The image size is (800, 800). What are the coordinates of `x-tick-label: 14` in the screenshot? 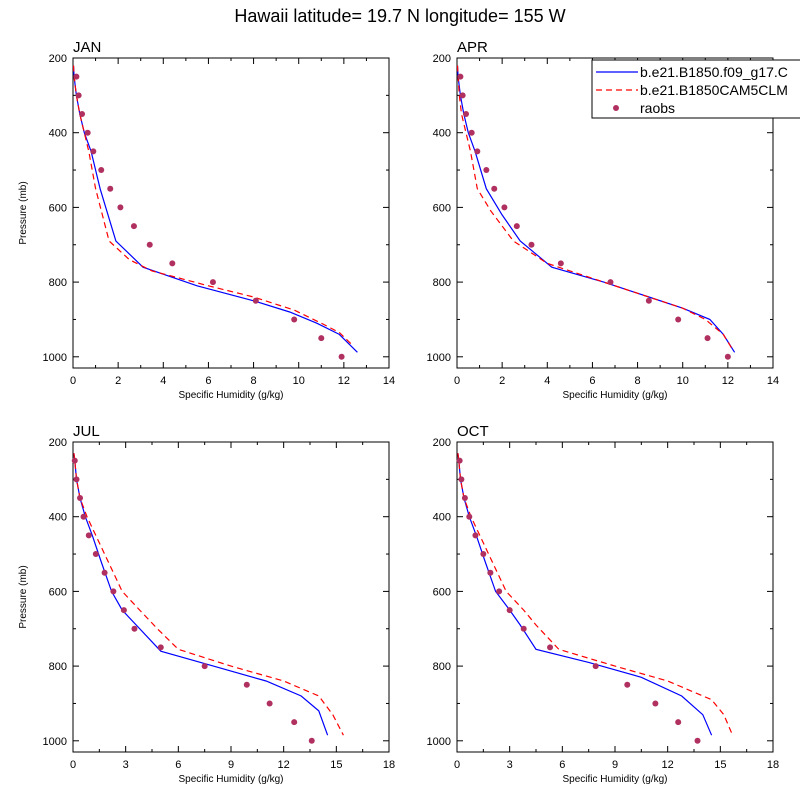 It's located at (773, 381).